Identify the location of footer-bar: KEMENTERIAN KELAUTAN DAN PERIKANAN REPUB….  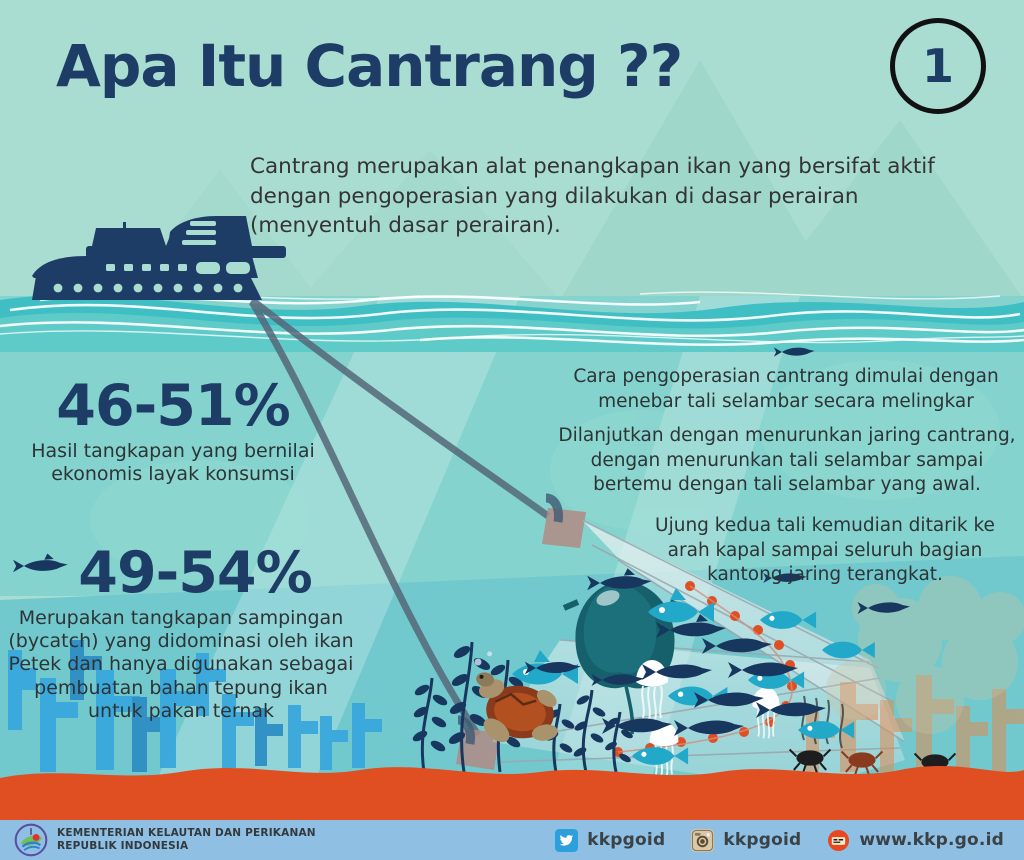
(512, 840).